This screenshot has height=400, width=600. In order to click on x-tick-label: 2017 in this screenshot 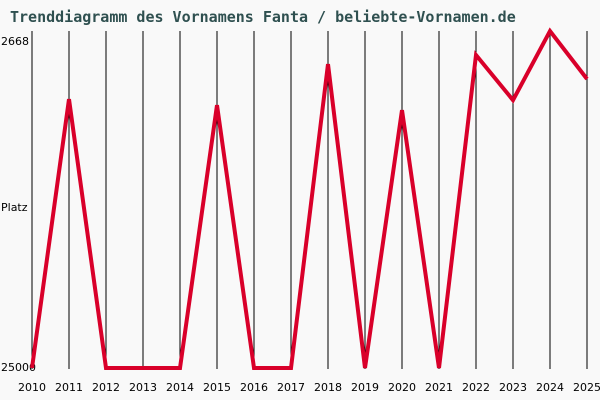, I will do `click(291, 387)`.